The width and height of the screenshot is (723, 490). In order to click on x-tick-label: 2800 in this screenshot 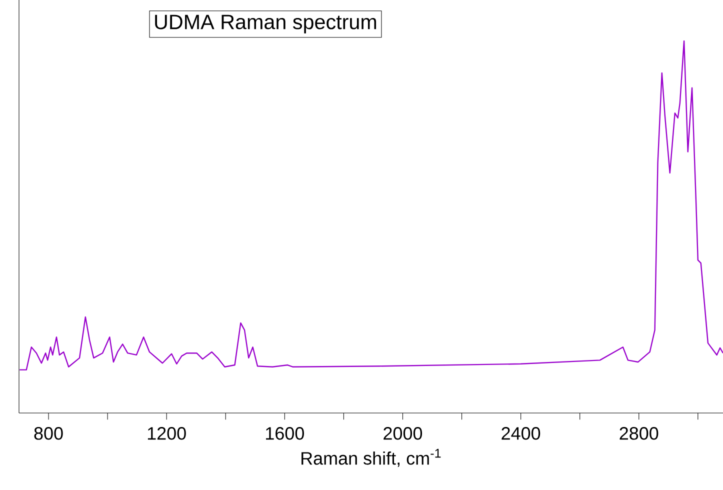, I will do `click(639, 433)`.